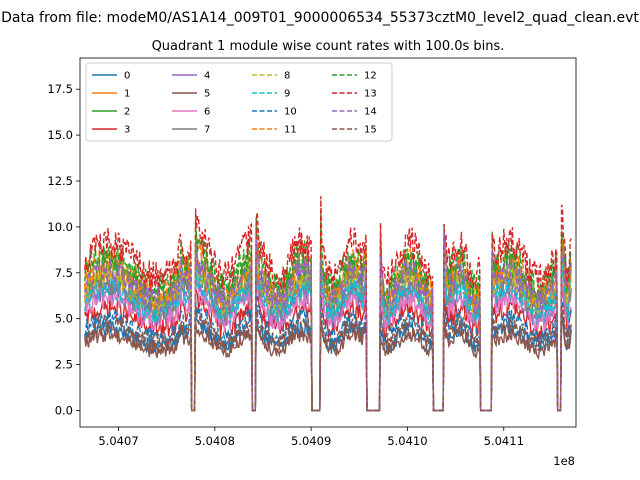  What do you see at coordinates (60, 135) in the screenshot?
I see `y-tick-label: 15.0` at bounding box center [60, 135].